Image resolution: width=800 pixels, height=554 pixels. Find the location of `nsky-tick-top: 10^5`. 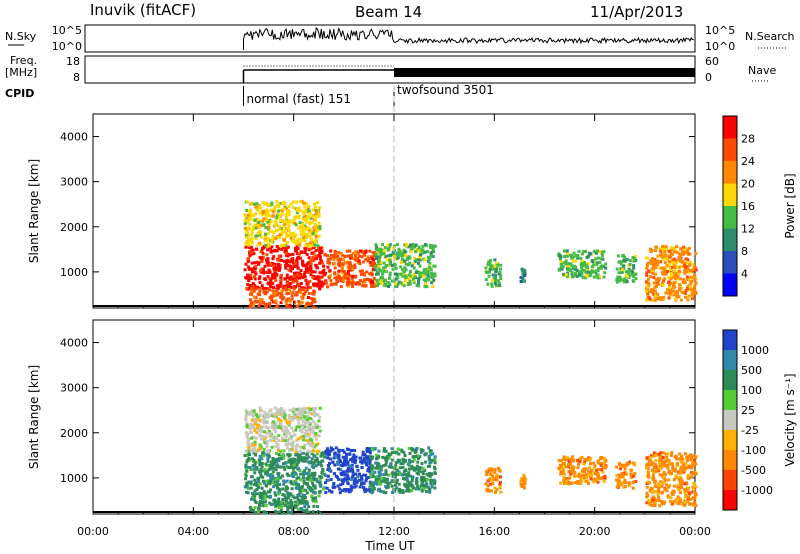

nsky-tick-top: 10^5 is located at coordinates (67, 30).